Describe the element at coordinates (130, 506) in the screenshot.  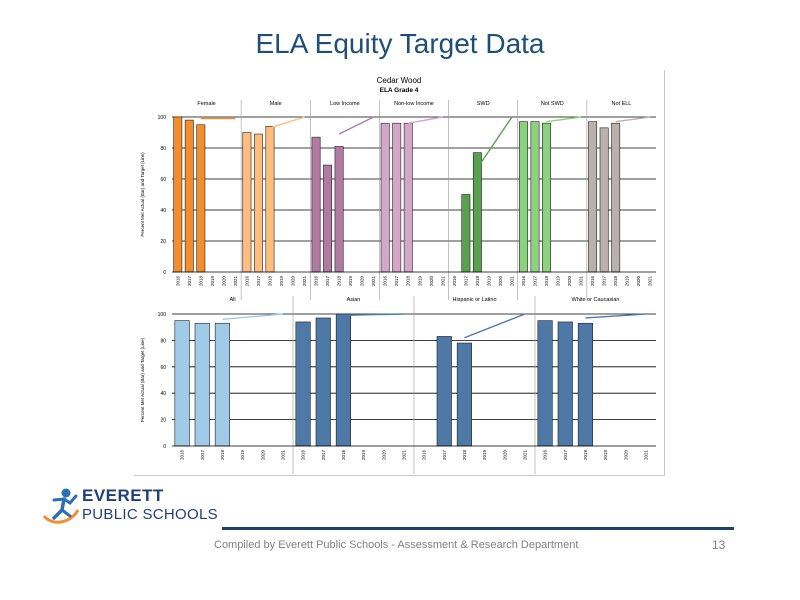
I see `logo: EVERETT PUBLIC SCHOOLS` at that location.